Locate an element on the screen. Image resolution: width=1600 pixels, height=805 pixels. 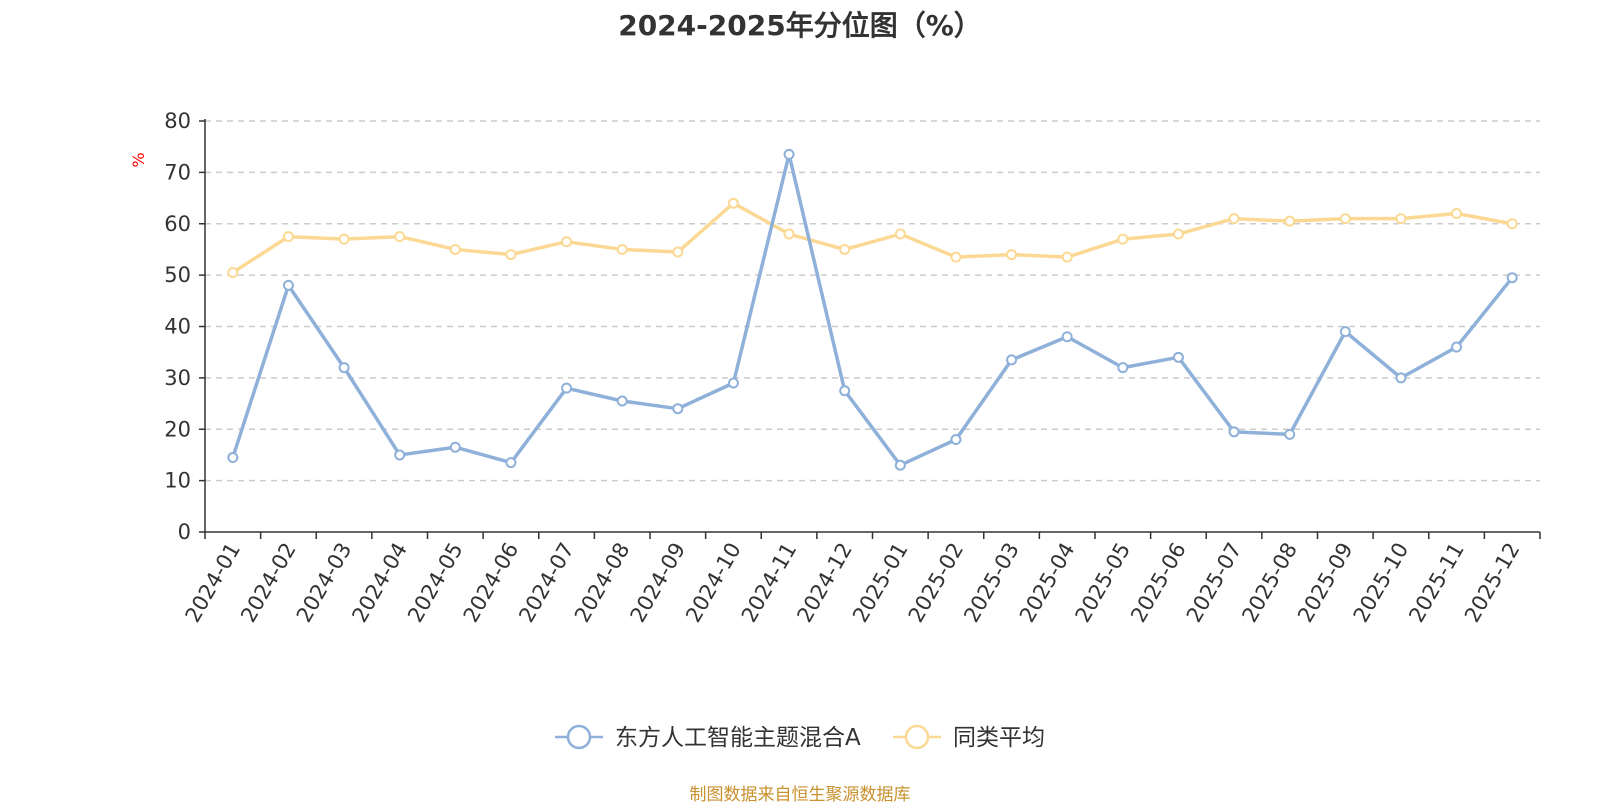
x-tick-label: 2025-01 is located at coordinates (880, 583).